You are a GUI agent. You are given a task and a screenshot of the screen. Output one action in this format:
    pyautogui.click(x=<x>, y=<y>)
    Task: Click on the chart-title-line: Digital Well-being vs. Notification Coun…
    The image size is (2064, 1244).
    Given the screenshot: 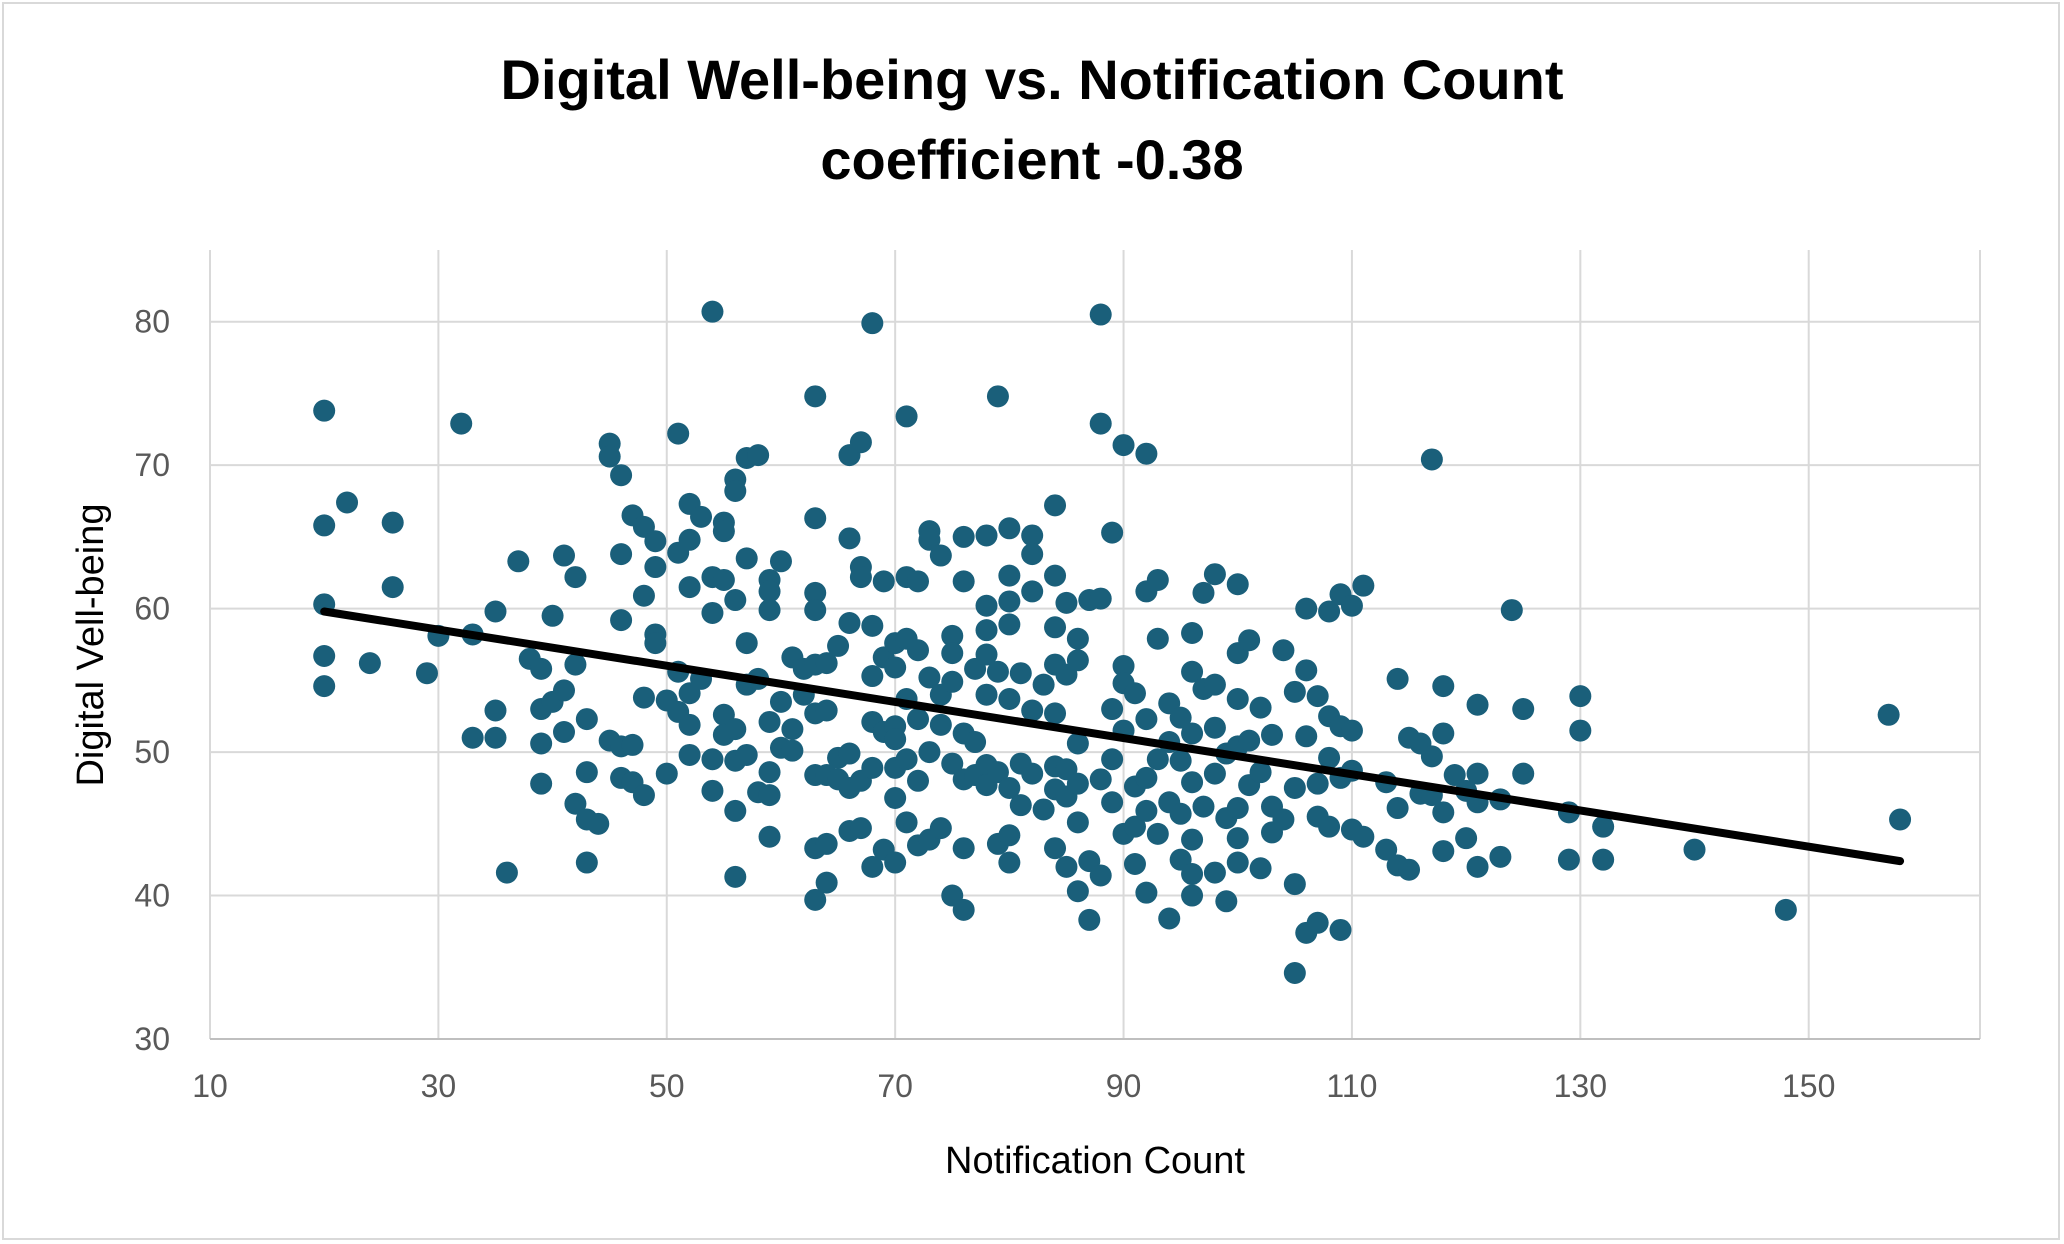 What is the action you would take?
    pyautogui.click(x=1032, y=79)
    